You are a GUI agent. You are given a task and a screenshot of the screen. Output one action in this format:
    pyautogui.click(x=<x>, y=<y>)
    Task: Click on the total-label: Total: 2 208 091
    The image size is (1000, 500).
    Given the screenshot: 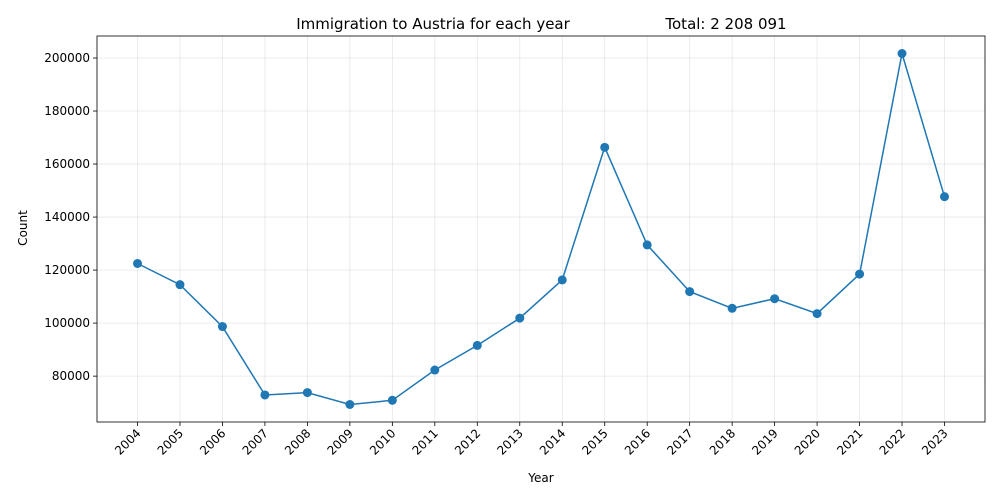 What is the action you would take?
    pyautogui.click(x=725, y=24)
    